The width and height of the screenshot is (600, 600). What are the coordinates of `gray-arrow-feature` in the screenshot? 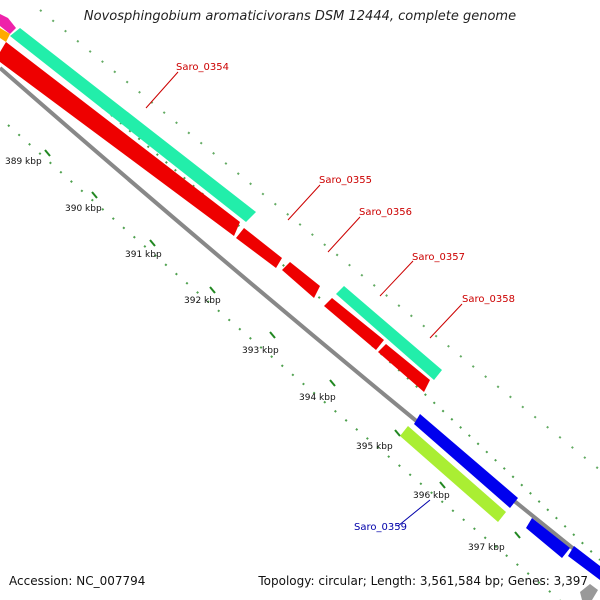 It's located at (589, 592).